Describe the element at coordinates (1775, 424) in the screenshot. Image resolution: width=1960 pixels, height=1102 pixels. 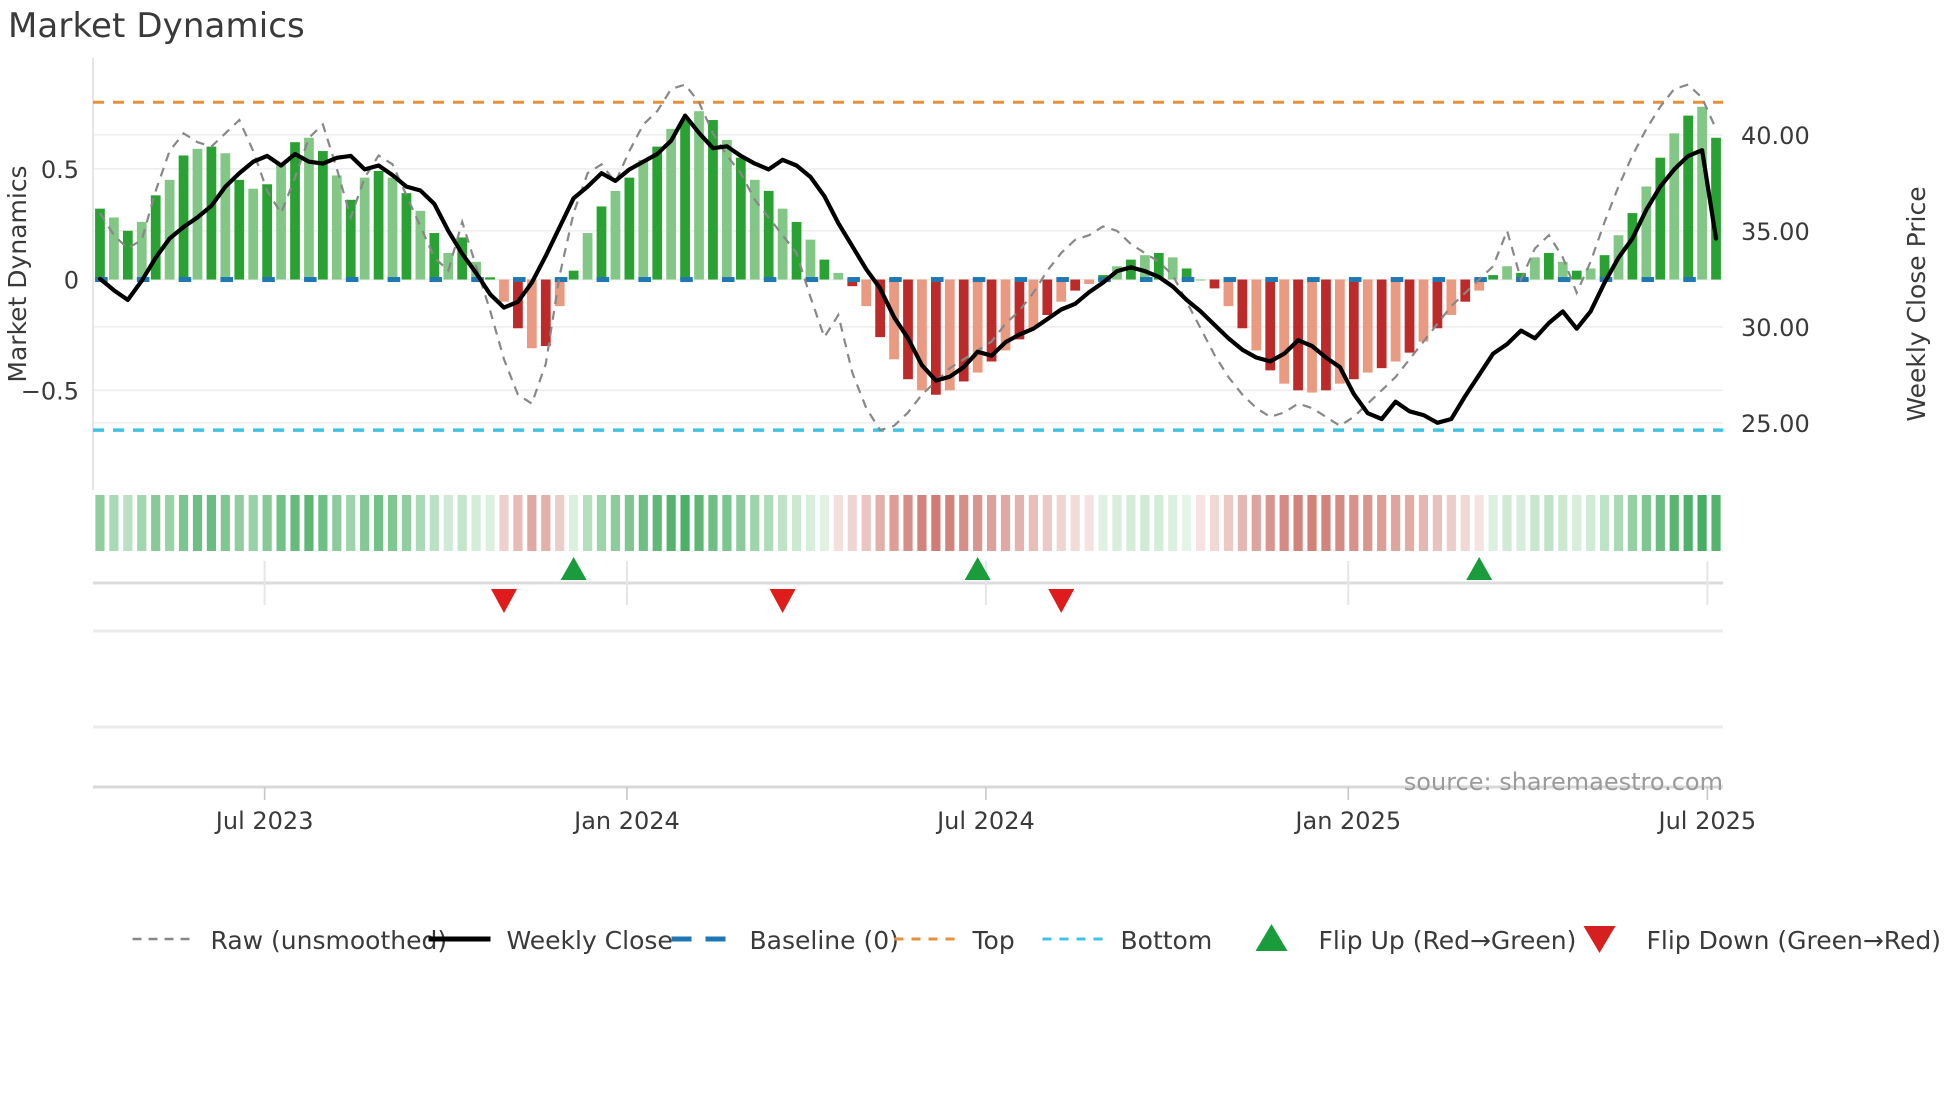
I see `right-axis-tick-label-3: 25.00` at that location.